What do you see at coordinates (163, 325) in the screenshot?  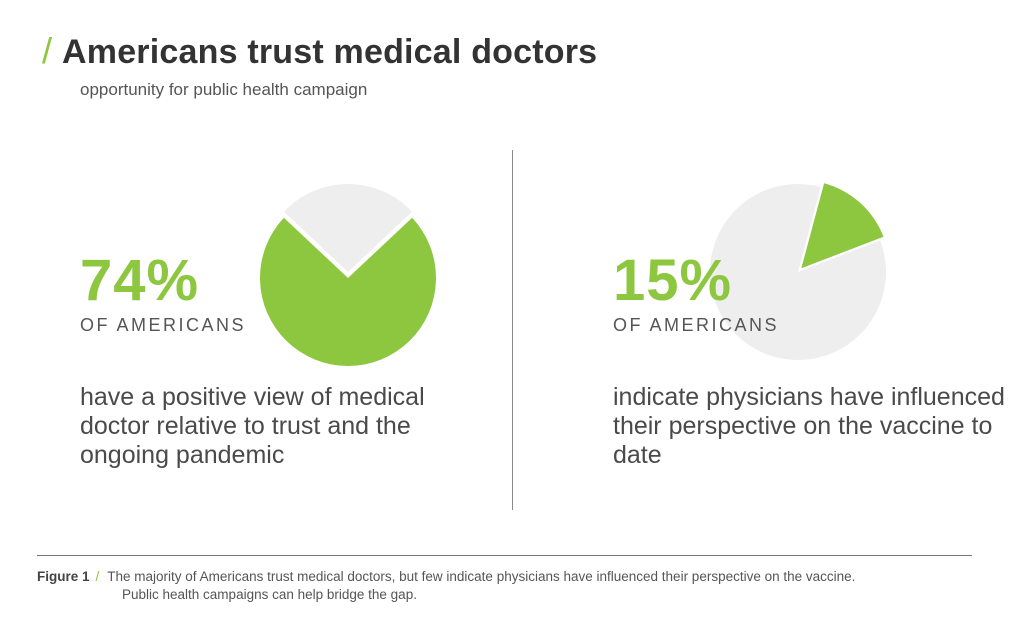 I see `stat-label-left: OF AMERICANS` at bounding box center [163, 325].